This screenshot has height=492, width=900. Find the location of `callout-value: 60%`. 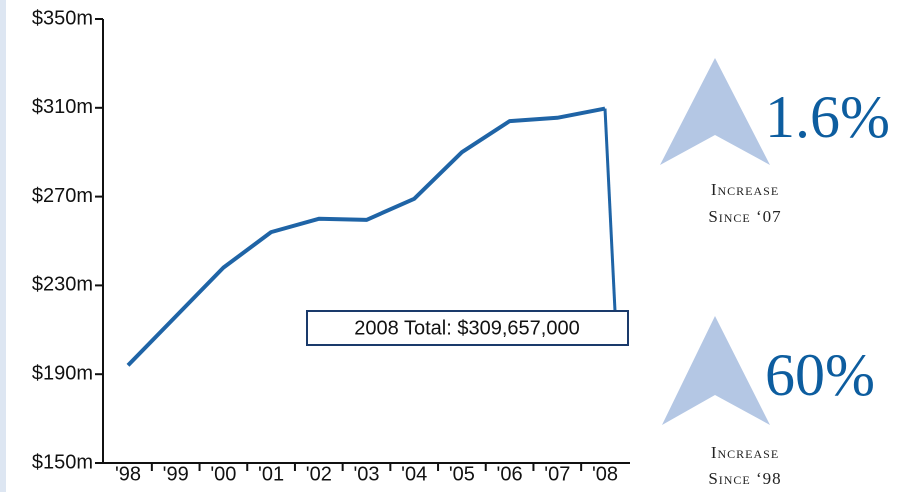

callout-value: 60% is located at coordinates (820, 375).